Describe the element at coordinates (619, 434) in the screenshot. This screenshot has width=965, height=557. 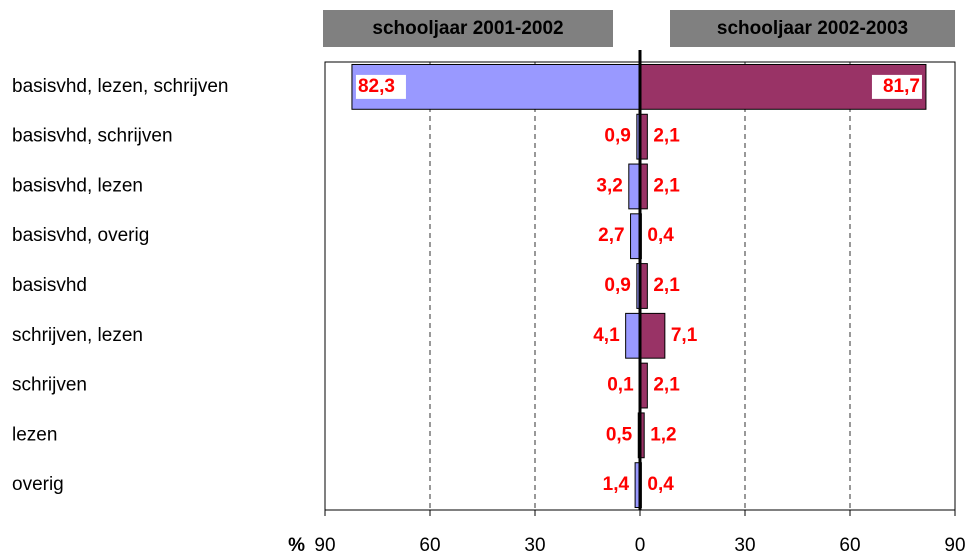
I see `value-label: 0,5` at that location.